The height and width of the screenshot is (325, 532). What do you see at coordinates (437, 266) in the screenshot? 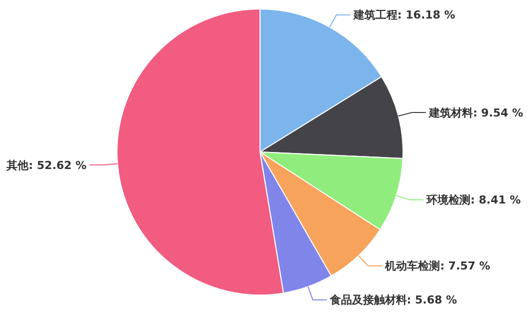
I see `slice-label: 机动车检测: 7.57 %` at bounding box center [437, 266].